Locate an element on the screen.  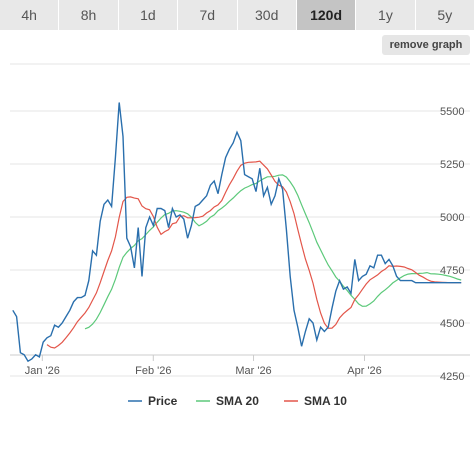
legend-item: Price is located at coordinates (153, 401).